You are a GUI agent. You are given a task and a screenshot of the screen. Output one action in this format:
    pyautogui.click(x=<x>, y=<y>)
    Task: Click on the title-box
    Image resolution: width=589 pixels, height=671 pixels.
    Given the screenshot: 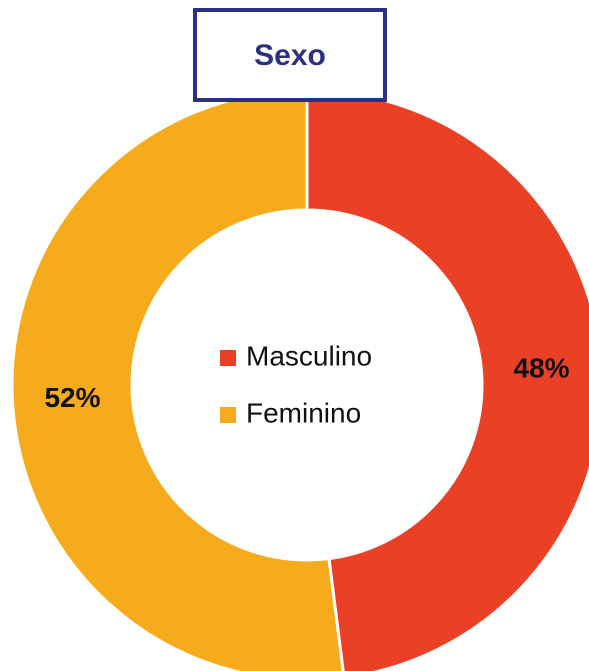 What is the action you would take?
    pyautogui.click(x=290, y=55)
    